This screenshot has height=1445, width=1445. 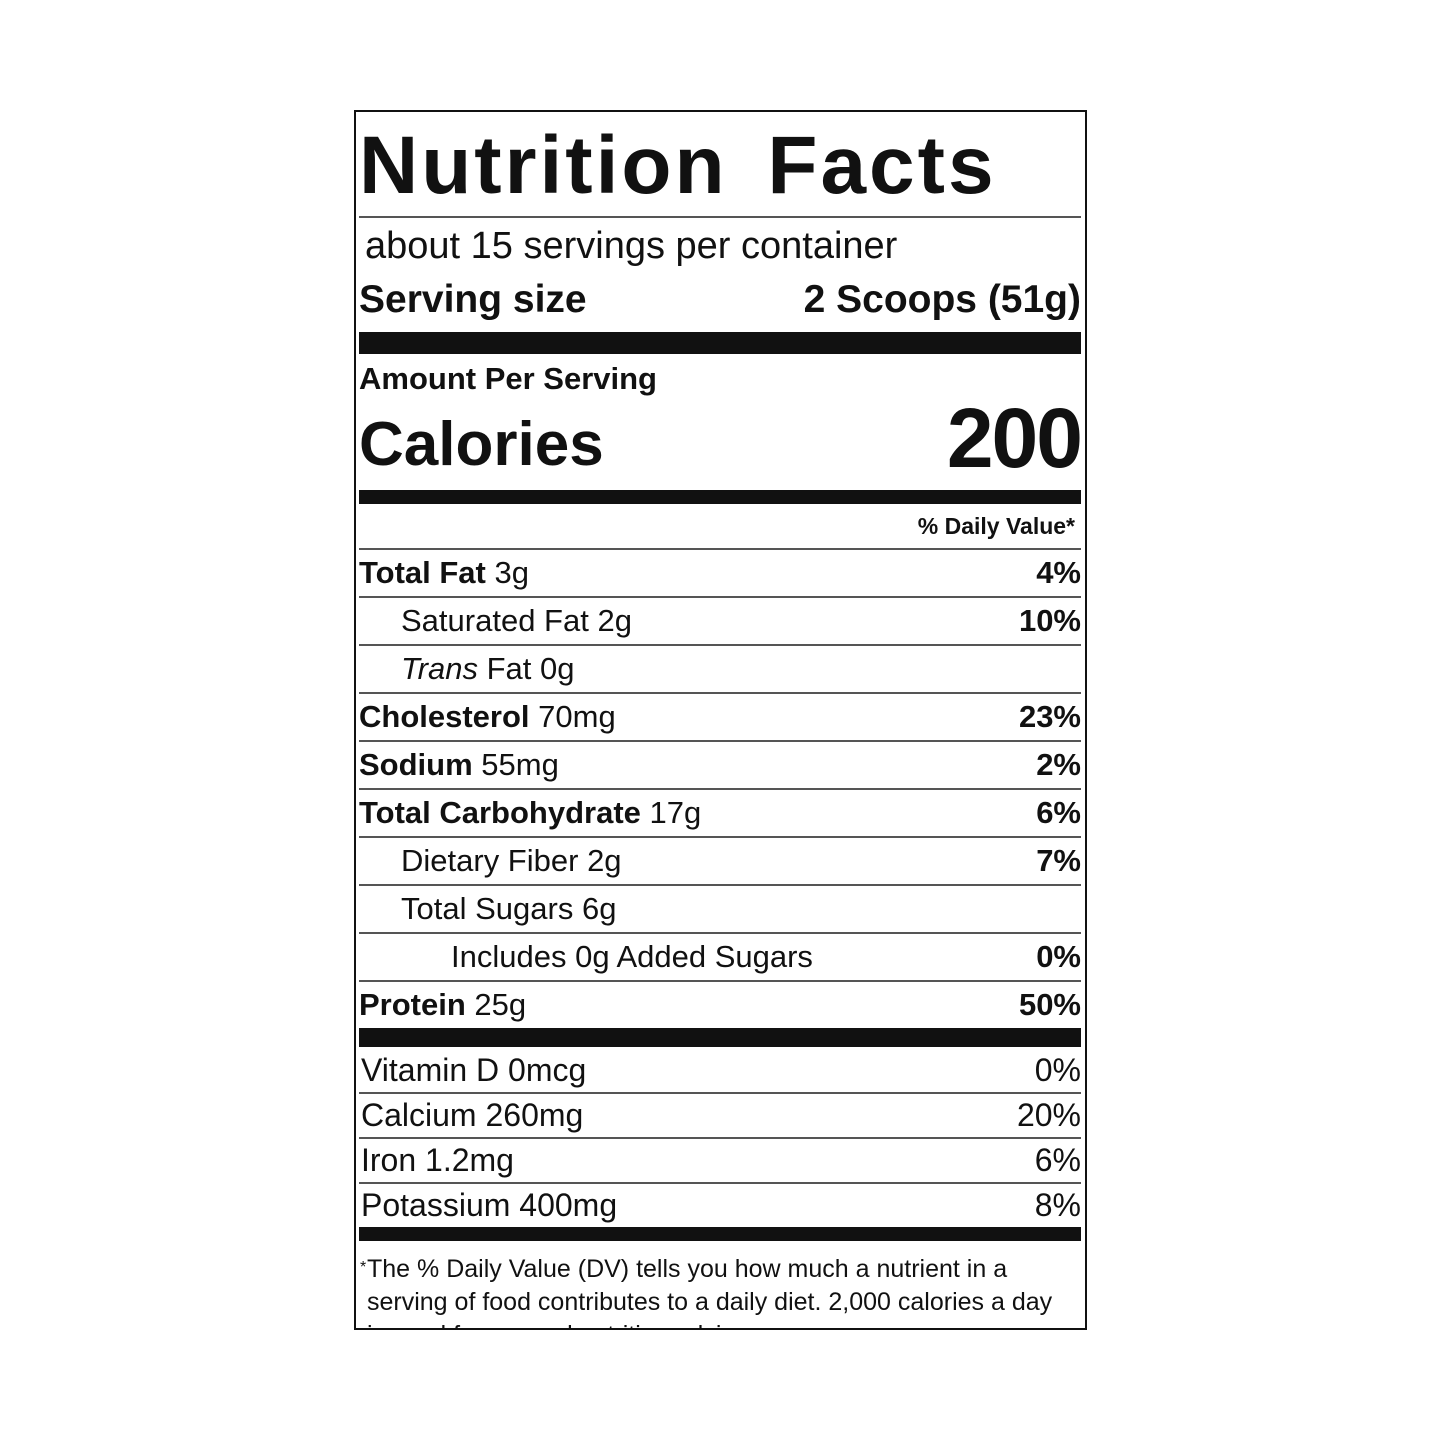 I want to click on nutrient-italic: Trans, so click(x=439, y=668).